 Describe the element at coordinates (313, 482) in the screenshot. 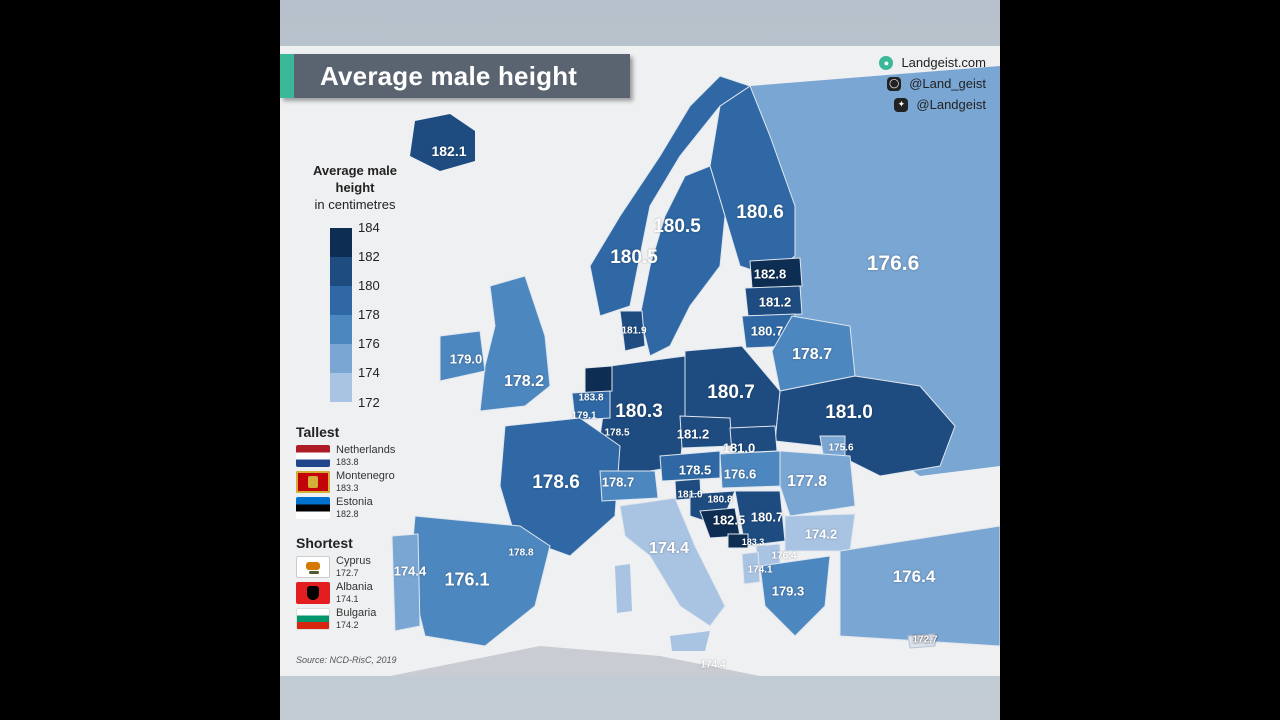

I see `montenegro-flag` at that location.